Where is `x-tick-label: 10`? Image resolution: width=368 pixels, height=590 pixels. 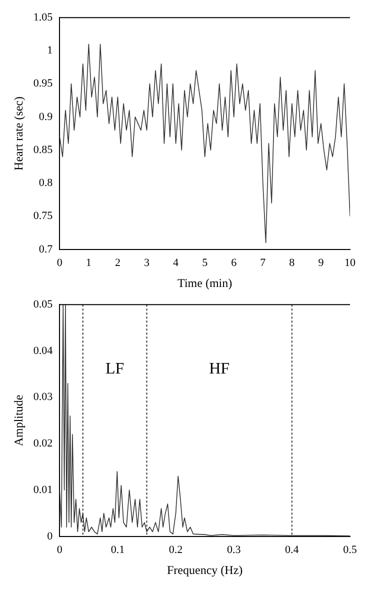
x-tick-label: 10 is located at coordinates (350, 262).